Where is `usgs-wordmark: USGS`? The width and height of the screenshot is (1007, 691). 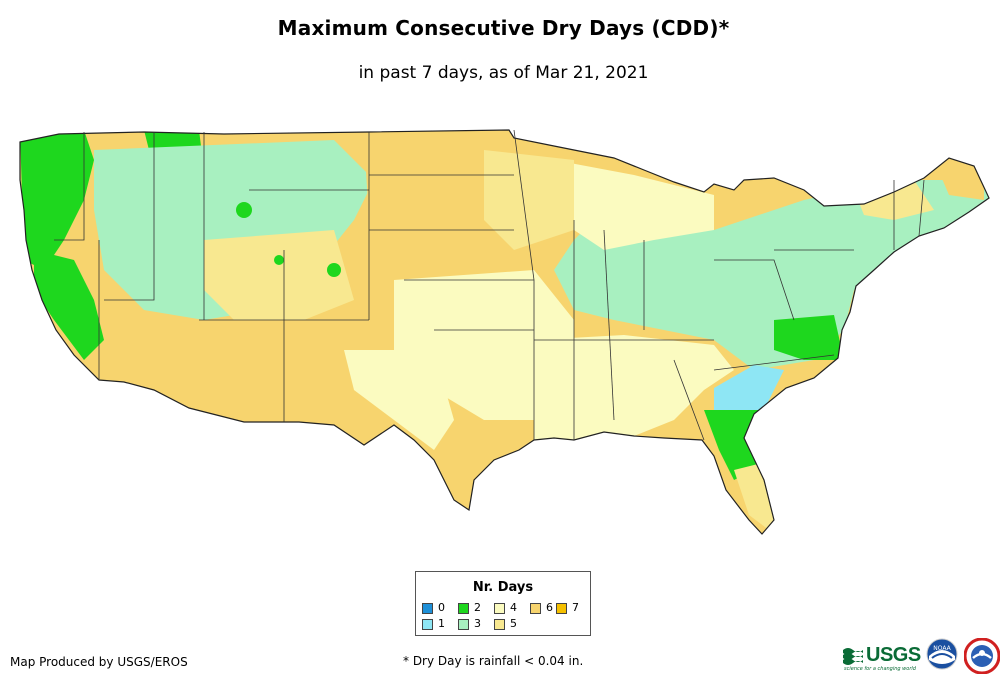
usgs-wordmark: USGS is located at coordinates (893, 655).